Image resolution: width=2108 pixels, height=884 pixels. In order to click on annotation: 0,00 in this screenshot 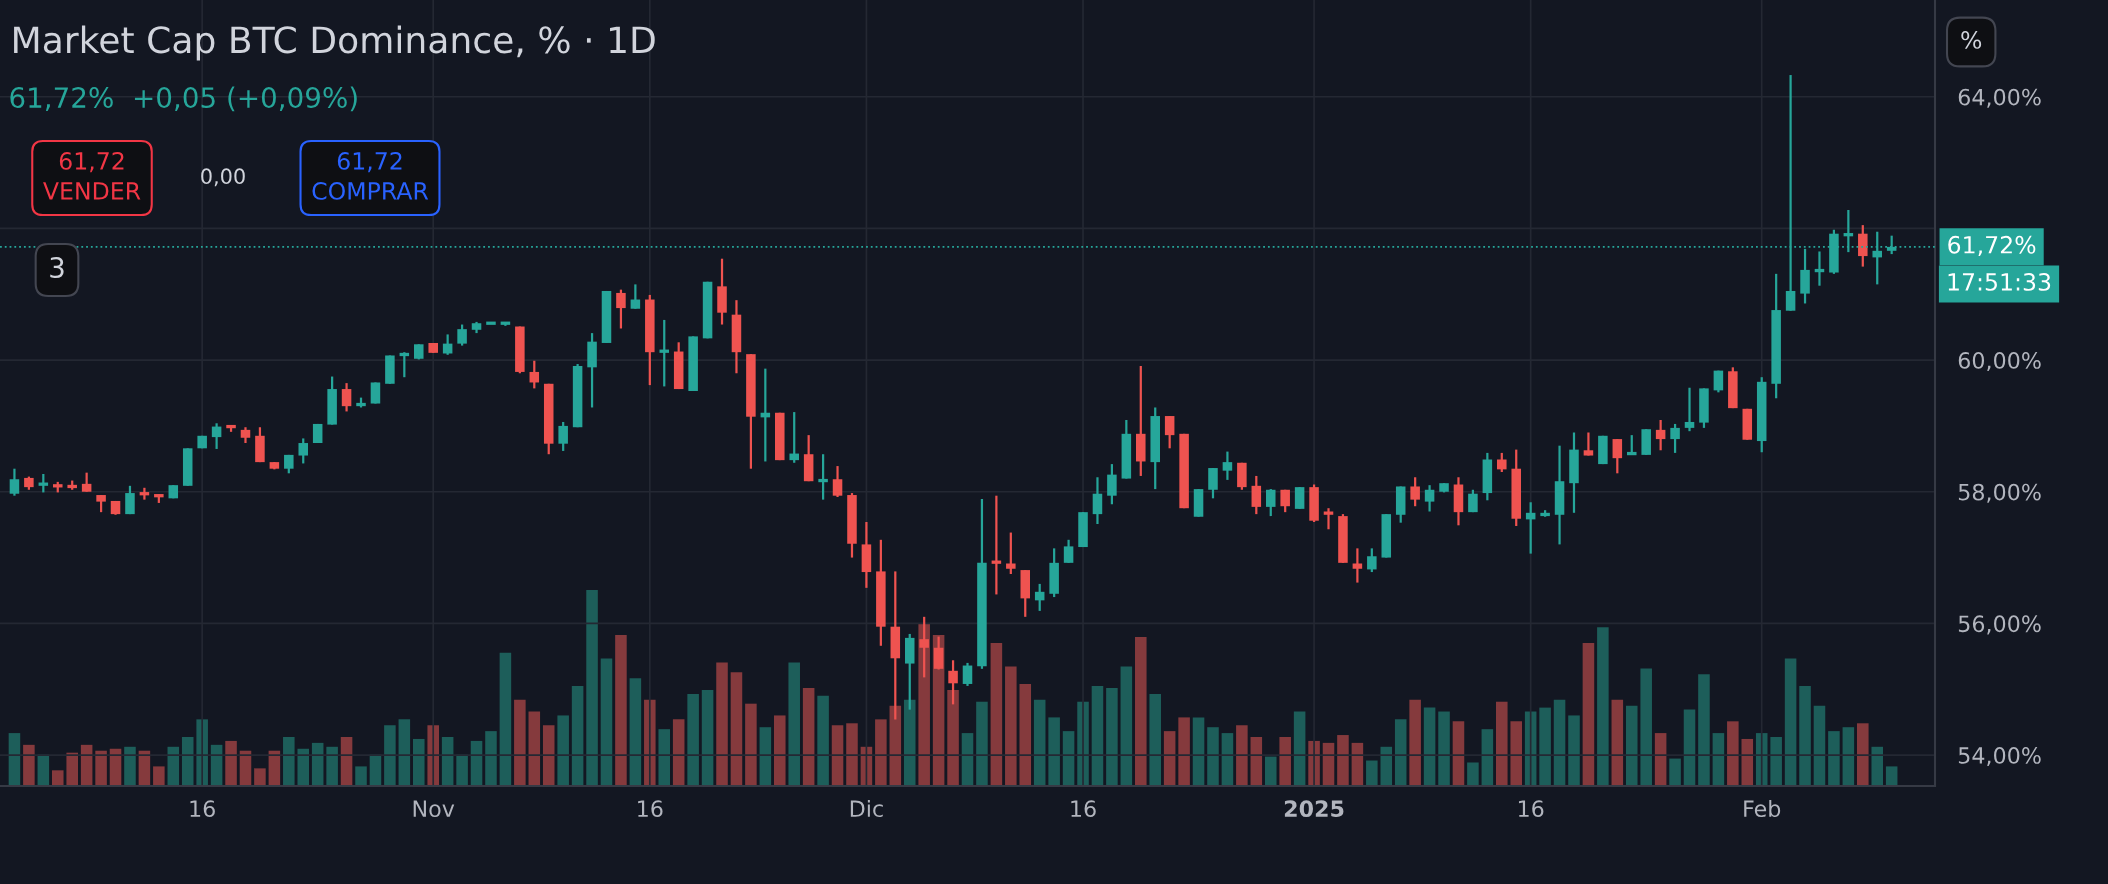, I will do `click(223, 177)`.